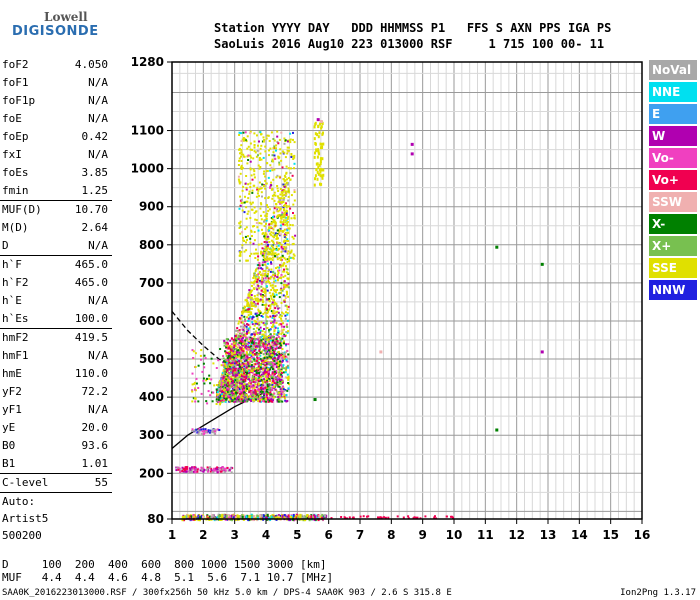 This screenshot has width=700, height=600. What do you see at coordinates (579, 535) in the screenshot?
I see `x-tick-label: 14` at bounding box center [579, 535].